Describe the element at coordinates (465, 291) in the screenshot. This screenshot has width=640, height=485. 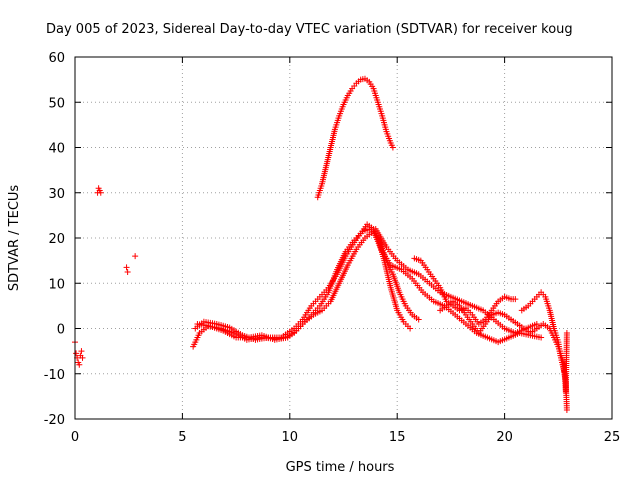
I see `series-track-e` at that location.